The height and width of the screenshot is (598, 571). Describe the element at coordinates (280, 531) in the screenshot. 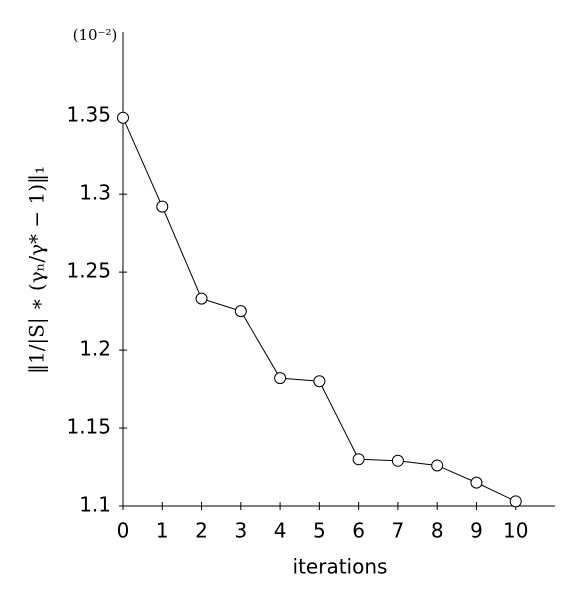

I see `x-tick-label: 4` at that location.